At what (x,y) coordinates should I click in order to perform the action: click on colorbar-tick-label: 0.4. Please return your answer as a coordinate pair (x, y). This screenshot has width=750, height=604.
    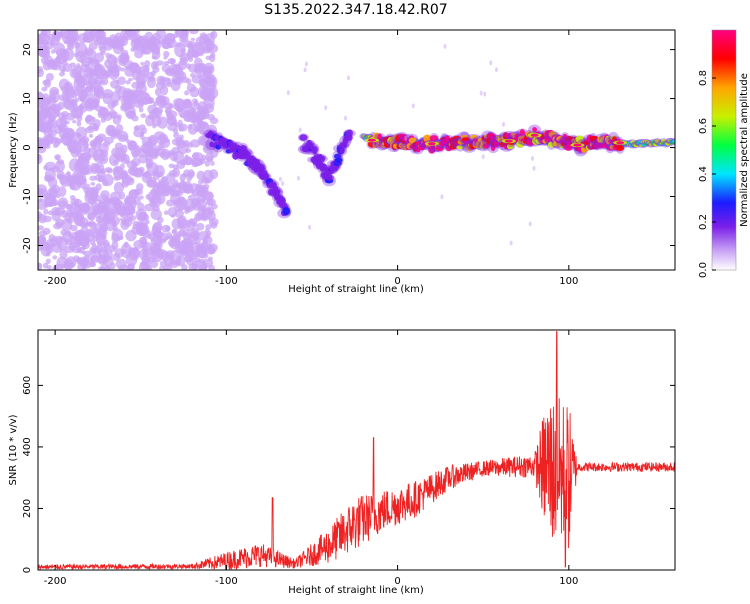
    Looking at the image, I should click on (703, 174).